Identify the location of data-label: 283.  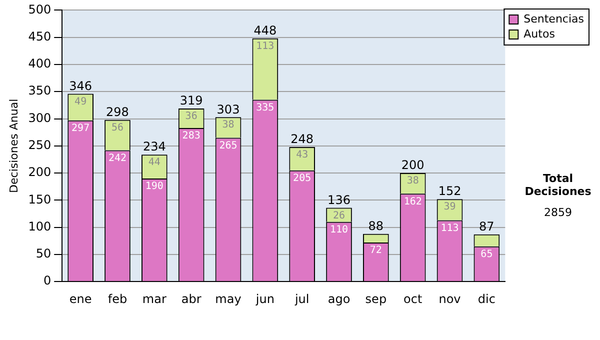
(191, 136).